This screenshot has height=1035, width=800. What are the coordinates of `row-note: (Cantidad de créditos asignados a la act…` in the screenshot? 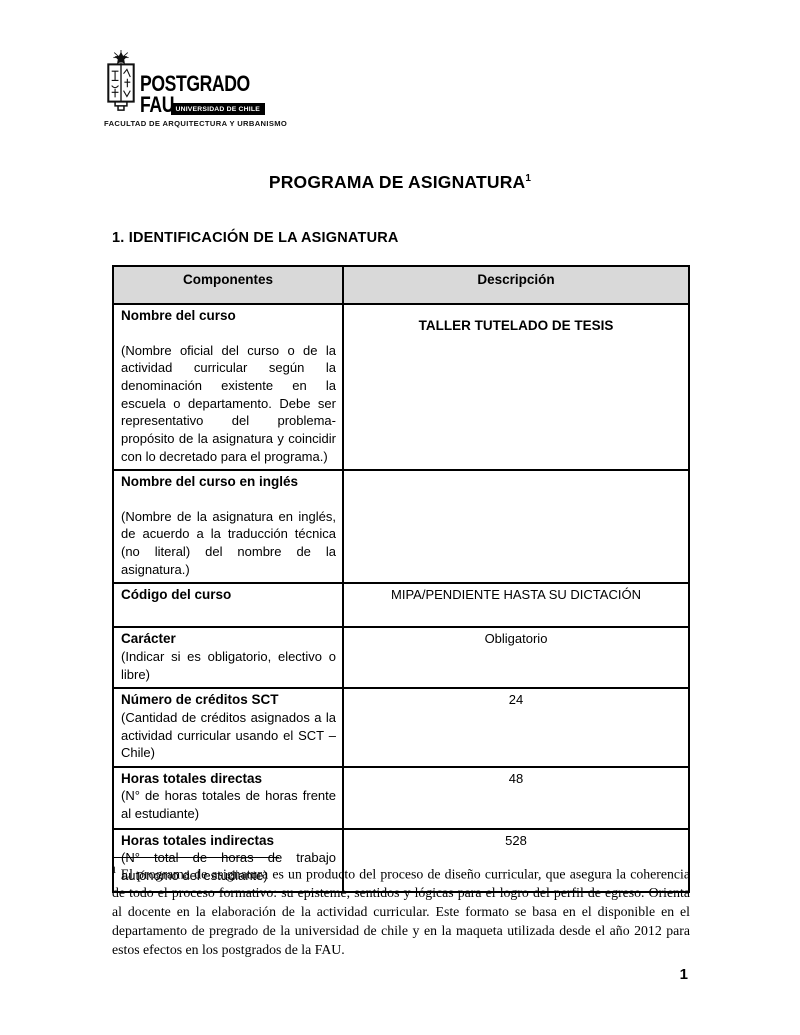 It's located at (228, 735).